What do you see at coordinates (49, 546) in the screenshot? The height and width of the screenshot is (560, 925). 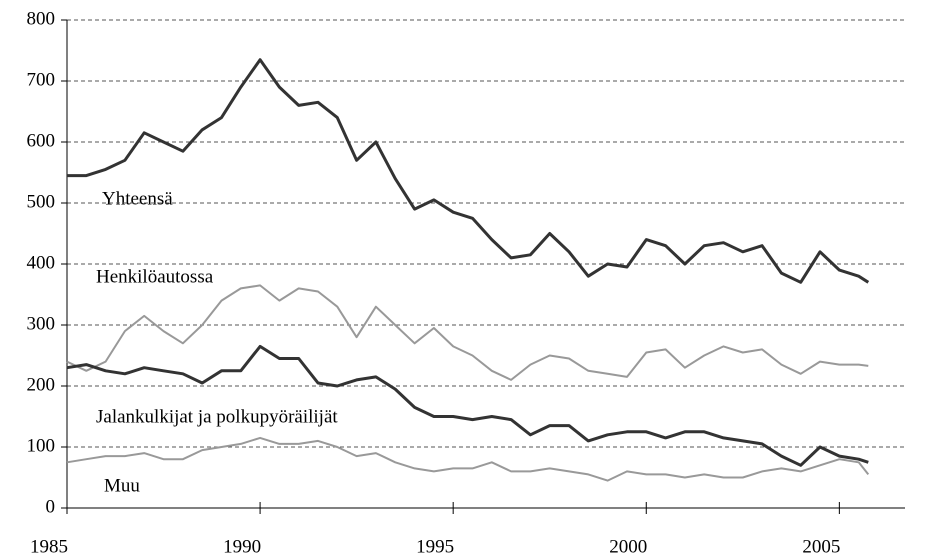 I see `x-tick-label: 1985` at bounding box center [49, 546].